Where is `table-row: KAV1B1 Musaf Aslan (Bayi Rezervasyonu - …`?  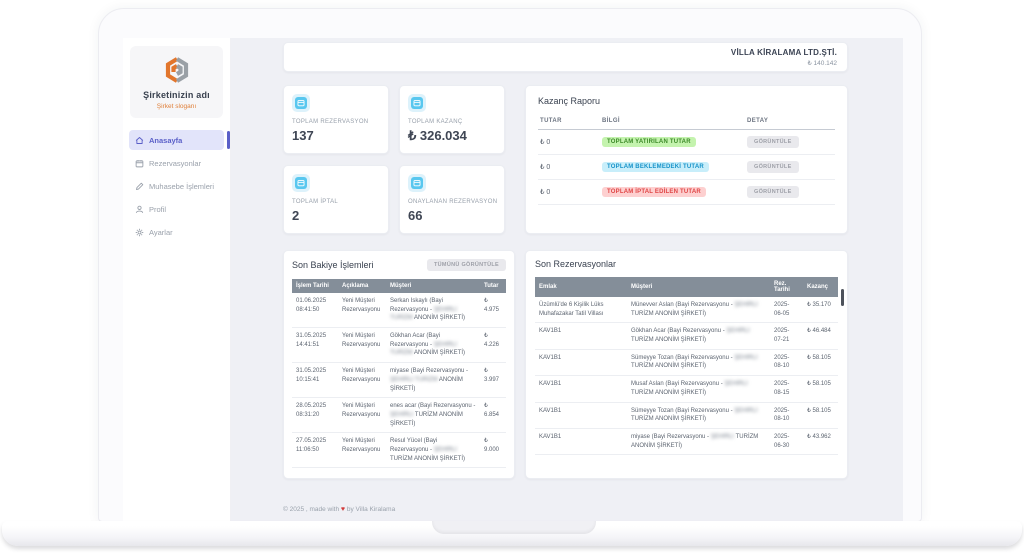 table-row: KAV1B1 Musaf Aslan (Bayi Rezervasyonu - … is located at coordinates (686, 389).